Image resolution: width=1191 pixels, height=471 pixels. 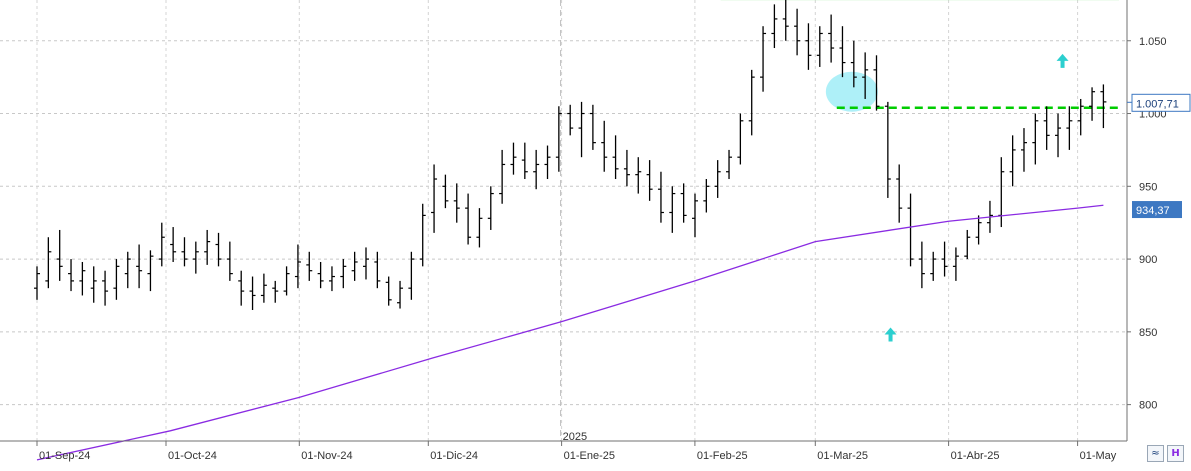 I want to click on x-tick-label: 01-Ene-25, so click(x=589, y=456).